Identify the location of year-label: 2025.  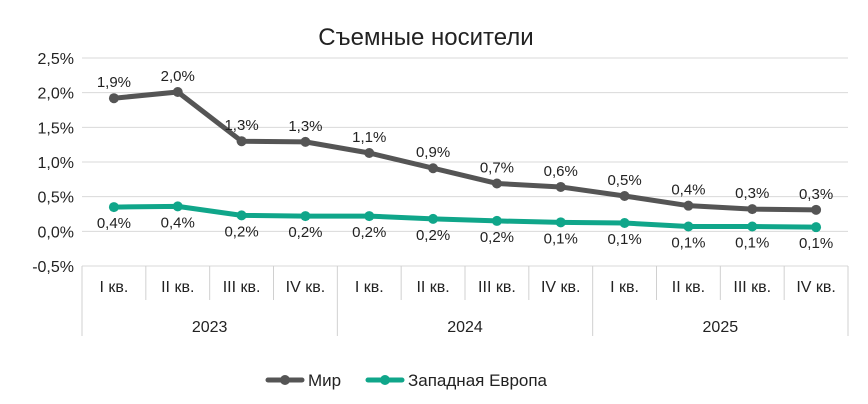
(721, 327).